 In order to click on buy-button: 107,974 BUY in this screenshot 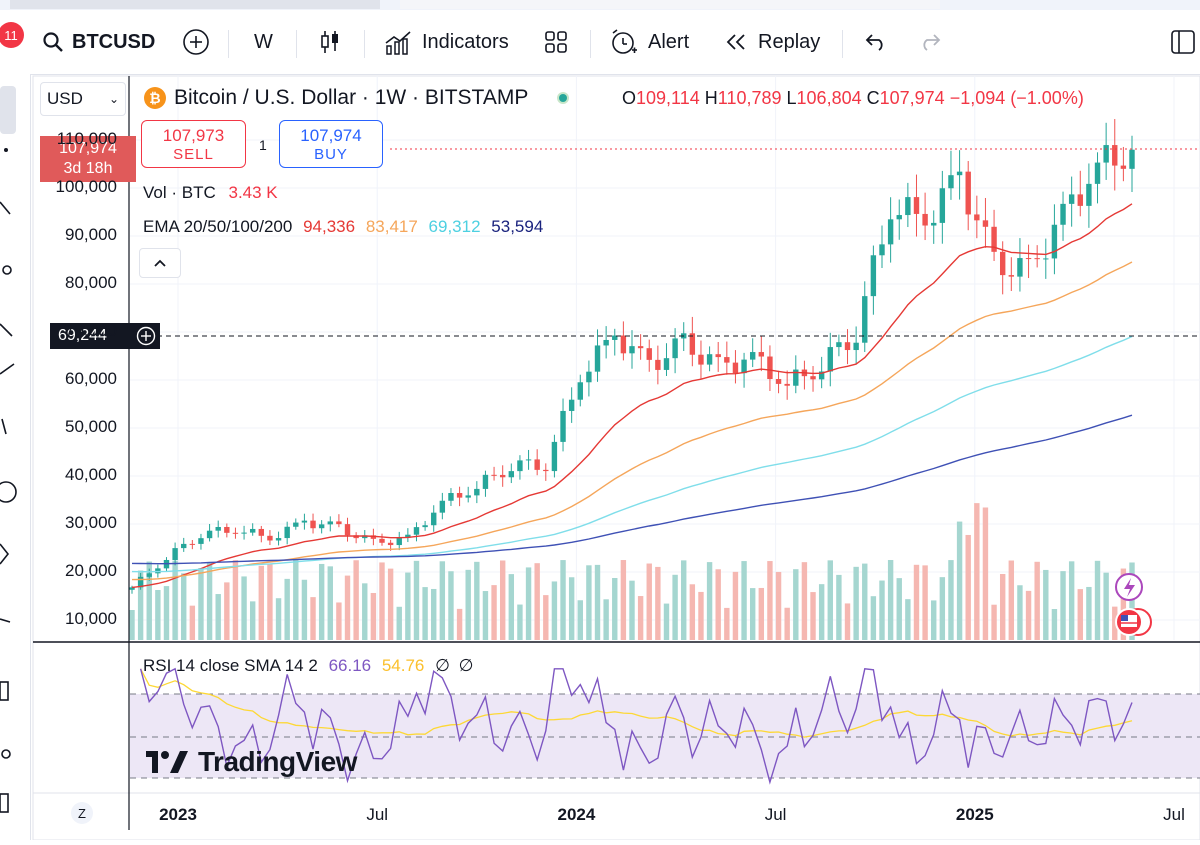, I will do `click(331, 144)`.